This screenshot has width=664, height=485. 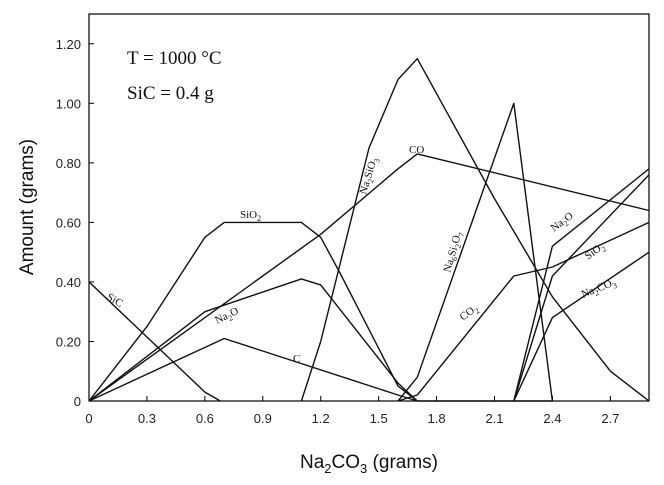 I want to click on series-line-co2, so click(x=523, y=311).